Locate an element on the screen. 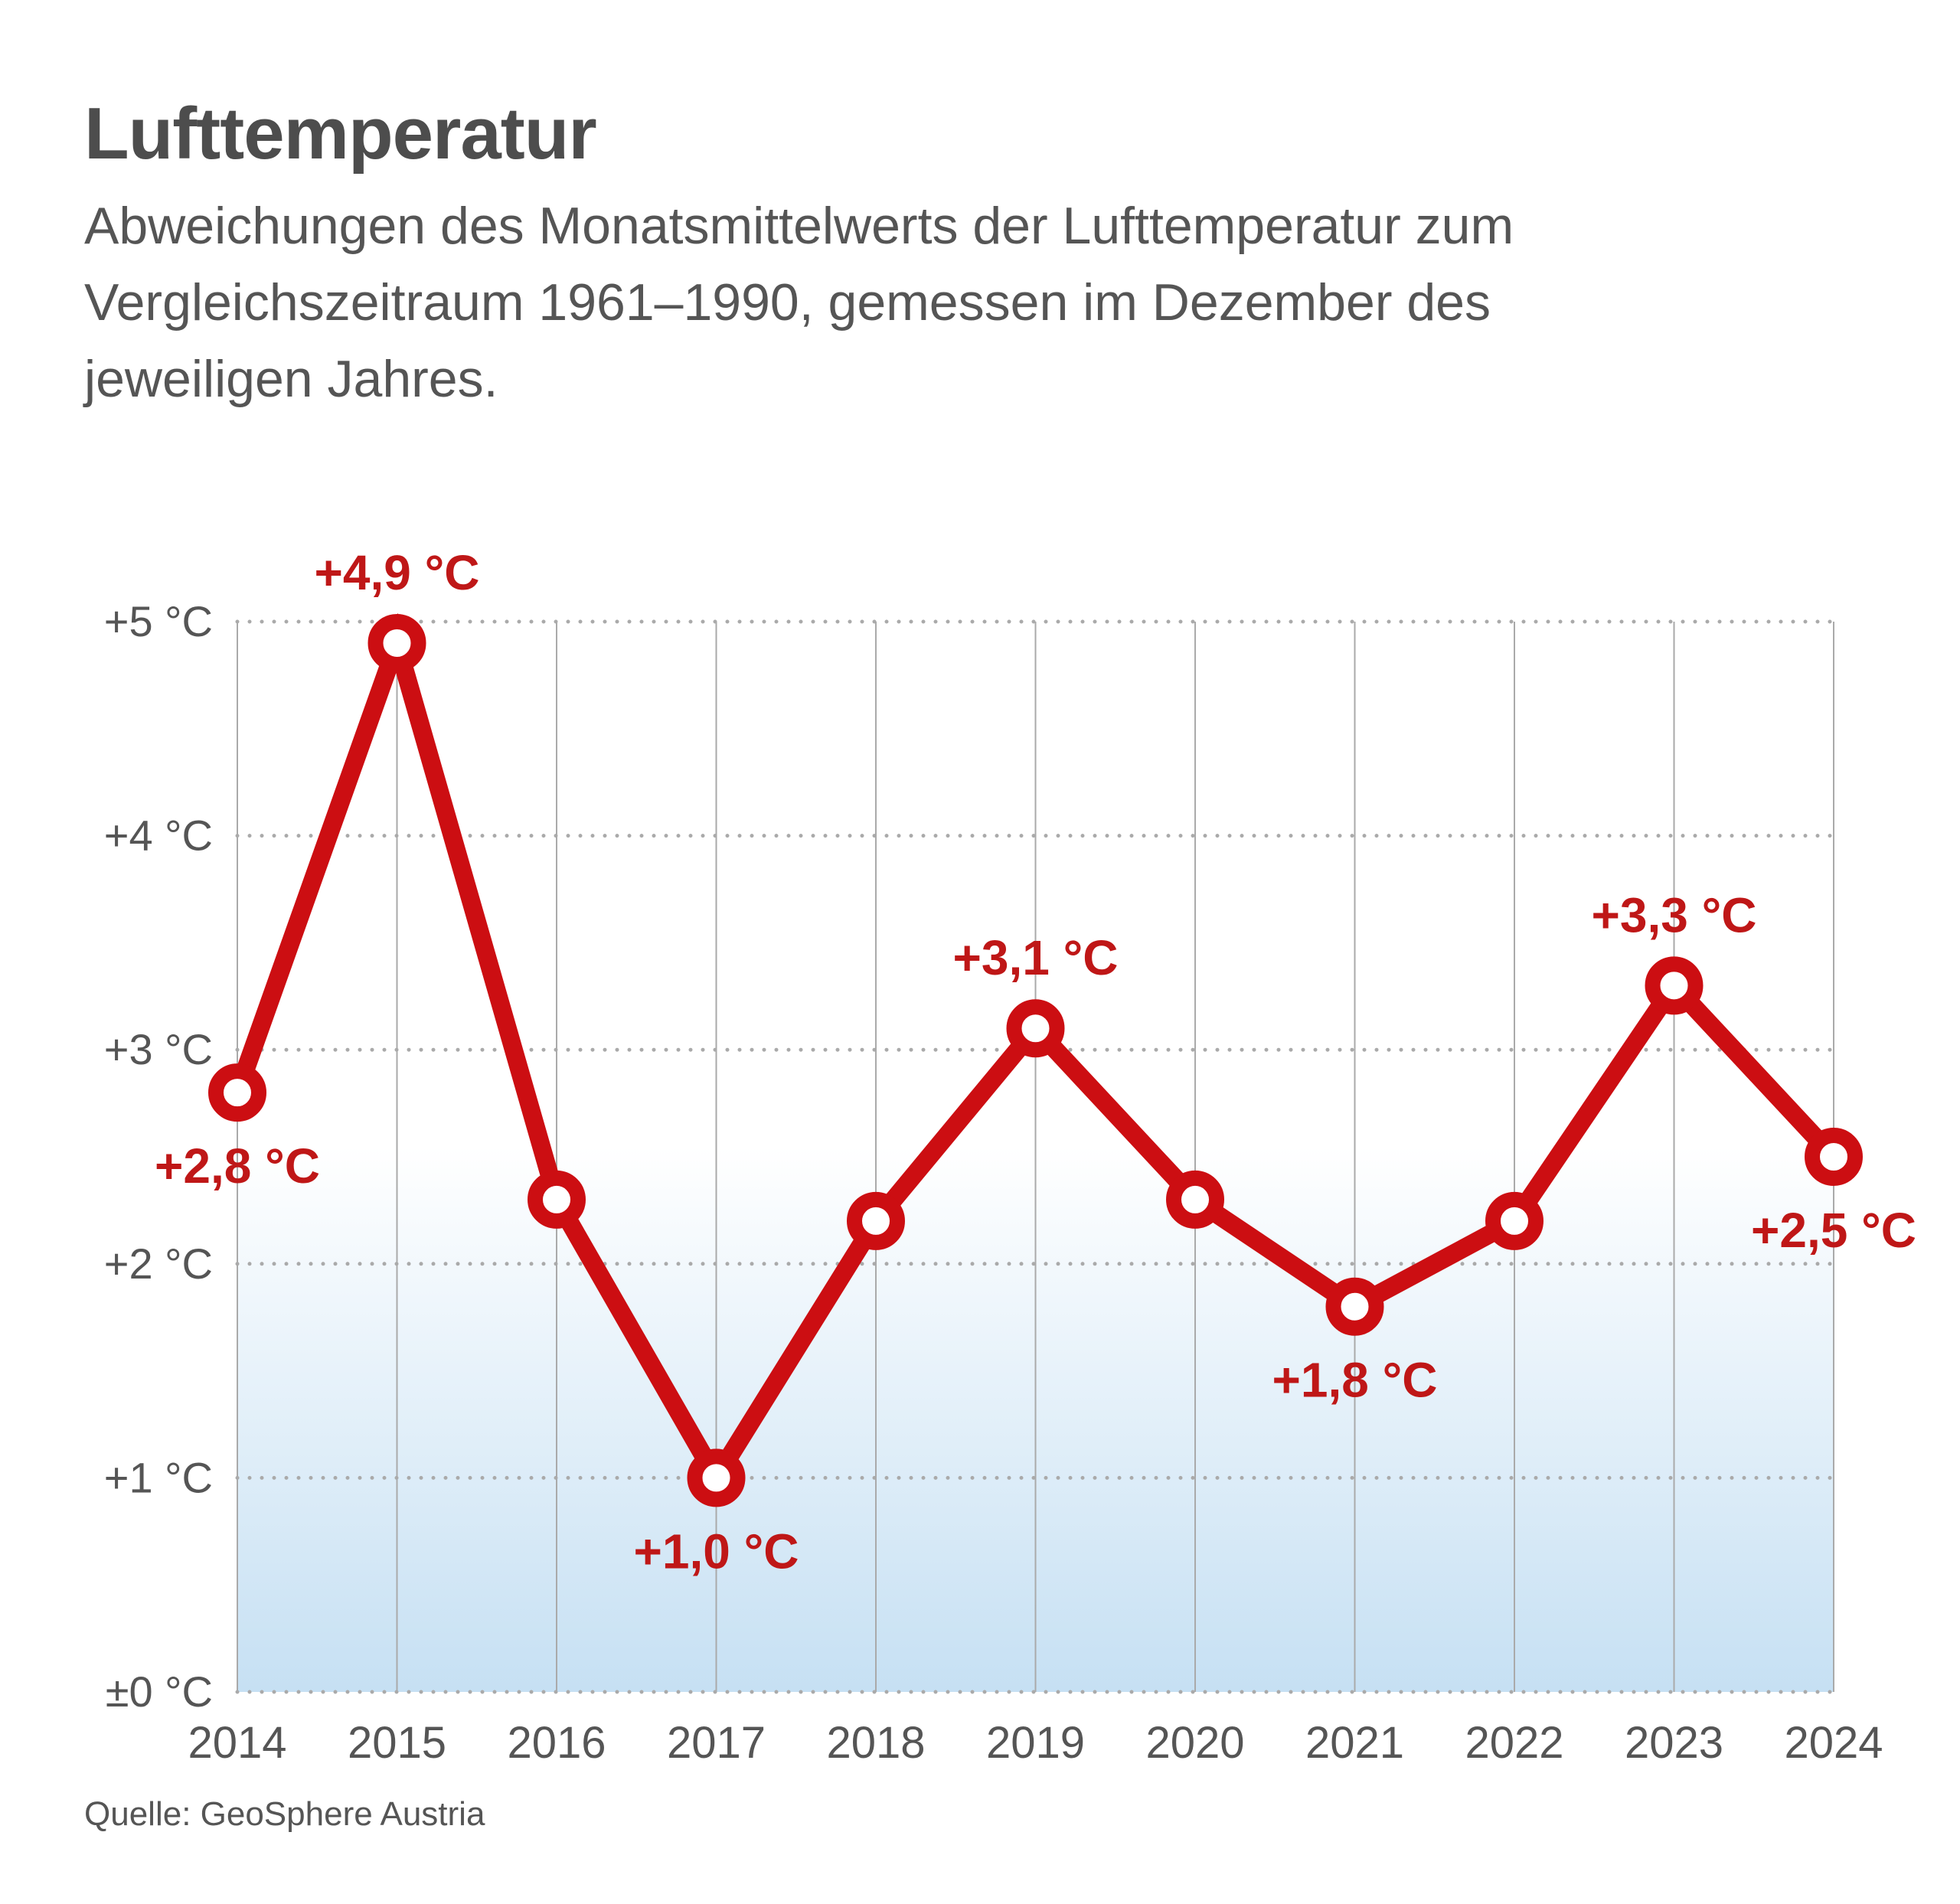  x-tick-label: 2017 is located at coordinates (716, 1743).